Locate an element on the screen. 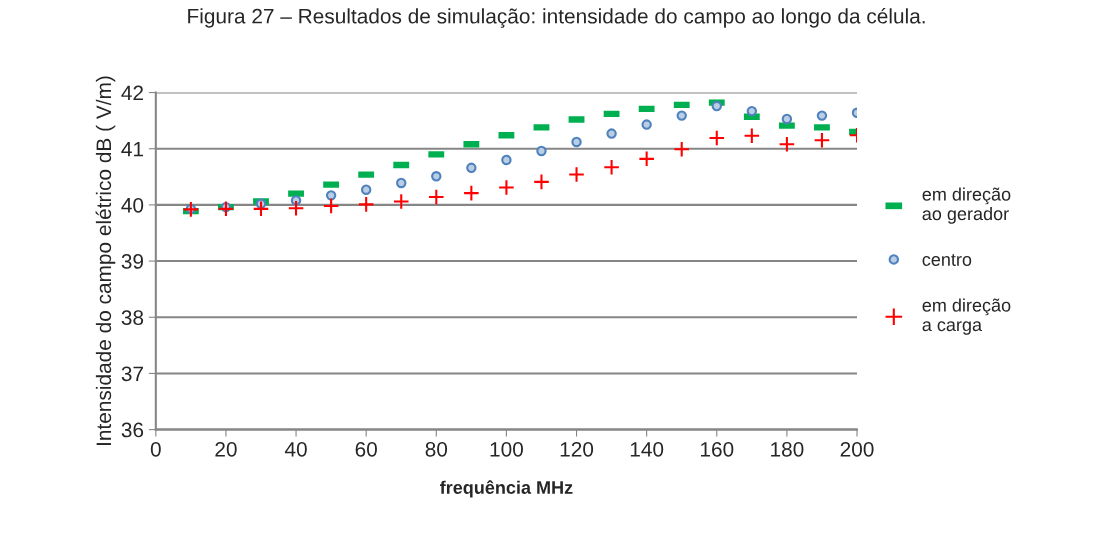  y-tick-label: 39 is located at coordinates (132, 261).